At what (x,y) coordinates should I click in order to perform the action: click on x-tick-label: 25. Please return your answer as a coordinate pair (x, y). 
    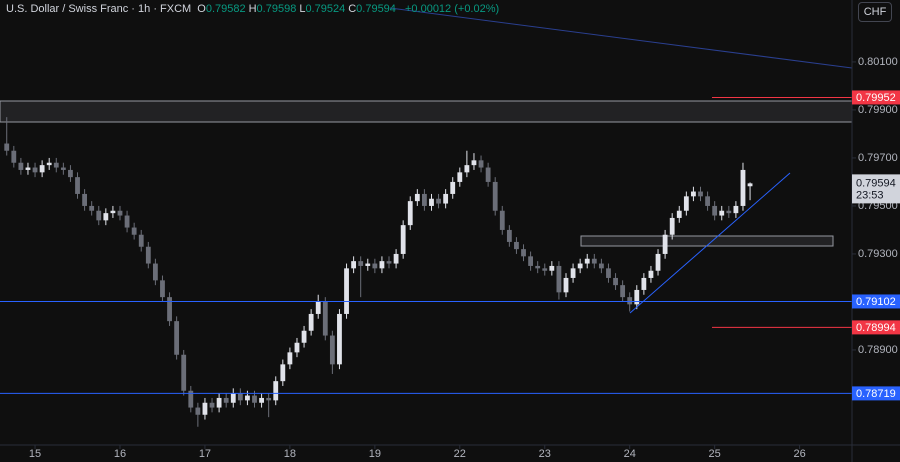
    Looking at the image, I should click on (715, 454).